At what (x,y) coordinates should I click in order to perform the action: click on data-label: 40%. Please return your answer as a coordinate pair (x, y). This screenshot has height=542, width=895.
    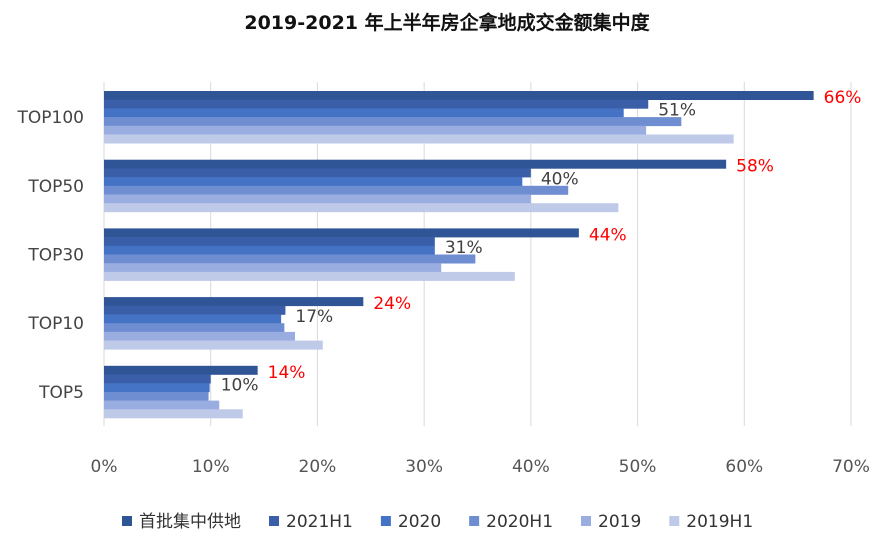
    Looking at the image, I should click on (560, 179).